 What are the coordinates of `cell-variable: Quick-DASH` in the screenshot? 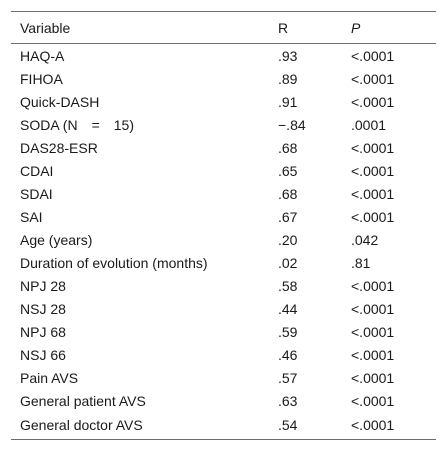 It's located at (60, 101).